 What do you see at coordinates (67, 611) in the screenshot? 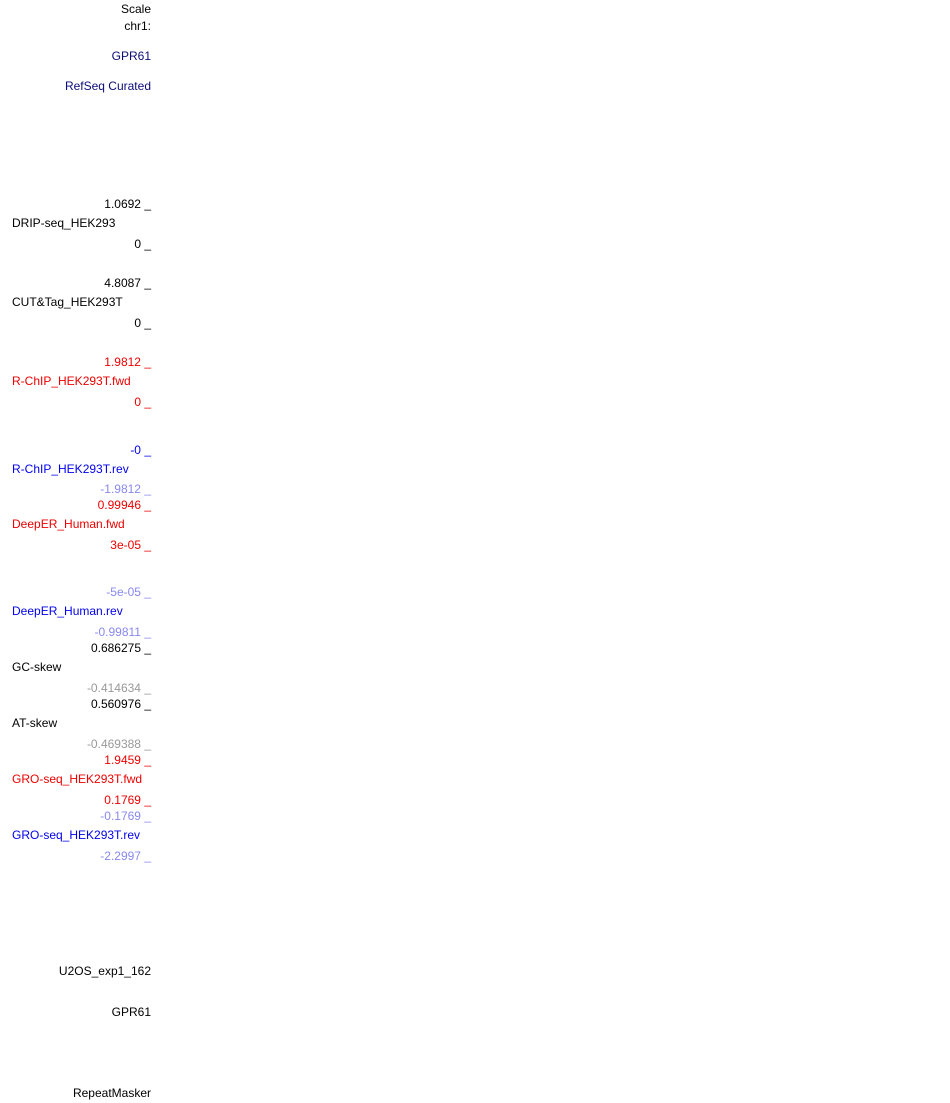
I see `track-name-label: DeepER_Human.rev` at bounding box center [67, 611].